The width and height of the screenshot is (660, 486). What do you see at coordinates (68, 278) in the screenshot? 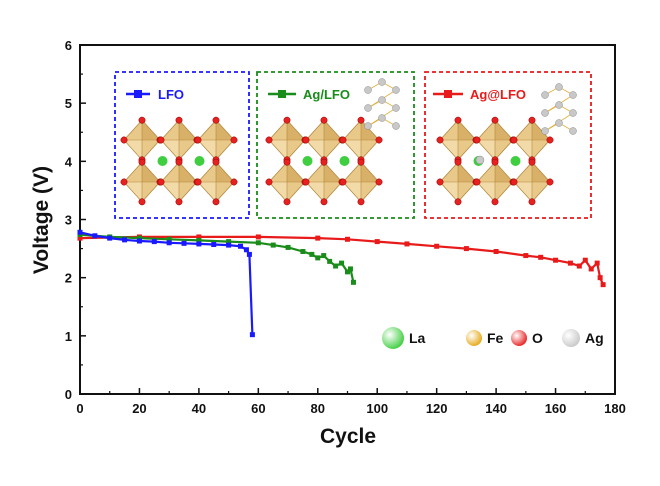
I see `y-tick-label: 2` at bounding box center [68, 278].